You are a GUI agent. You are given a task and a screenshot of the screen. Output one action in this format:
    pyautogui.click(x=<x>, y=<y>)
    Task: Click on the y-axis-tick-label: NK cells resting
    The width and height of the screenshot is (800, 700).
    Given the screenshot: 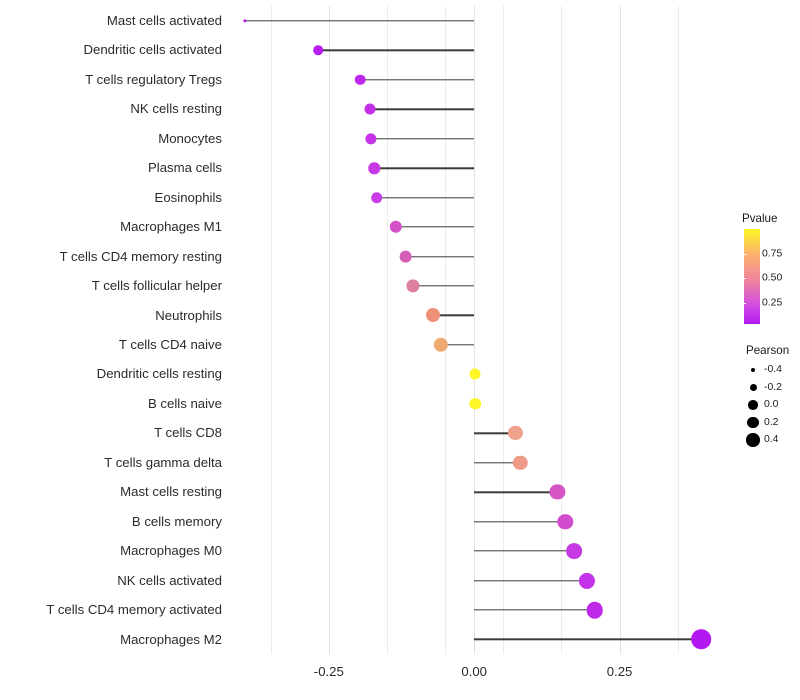 What is the action you would take?
    pyautogui.click(x=176, y=109)
    